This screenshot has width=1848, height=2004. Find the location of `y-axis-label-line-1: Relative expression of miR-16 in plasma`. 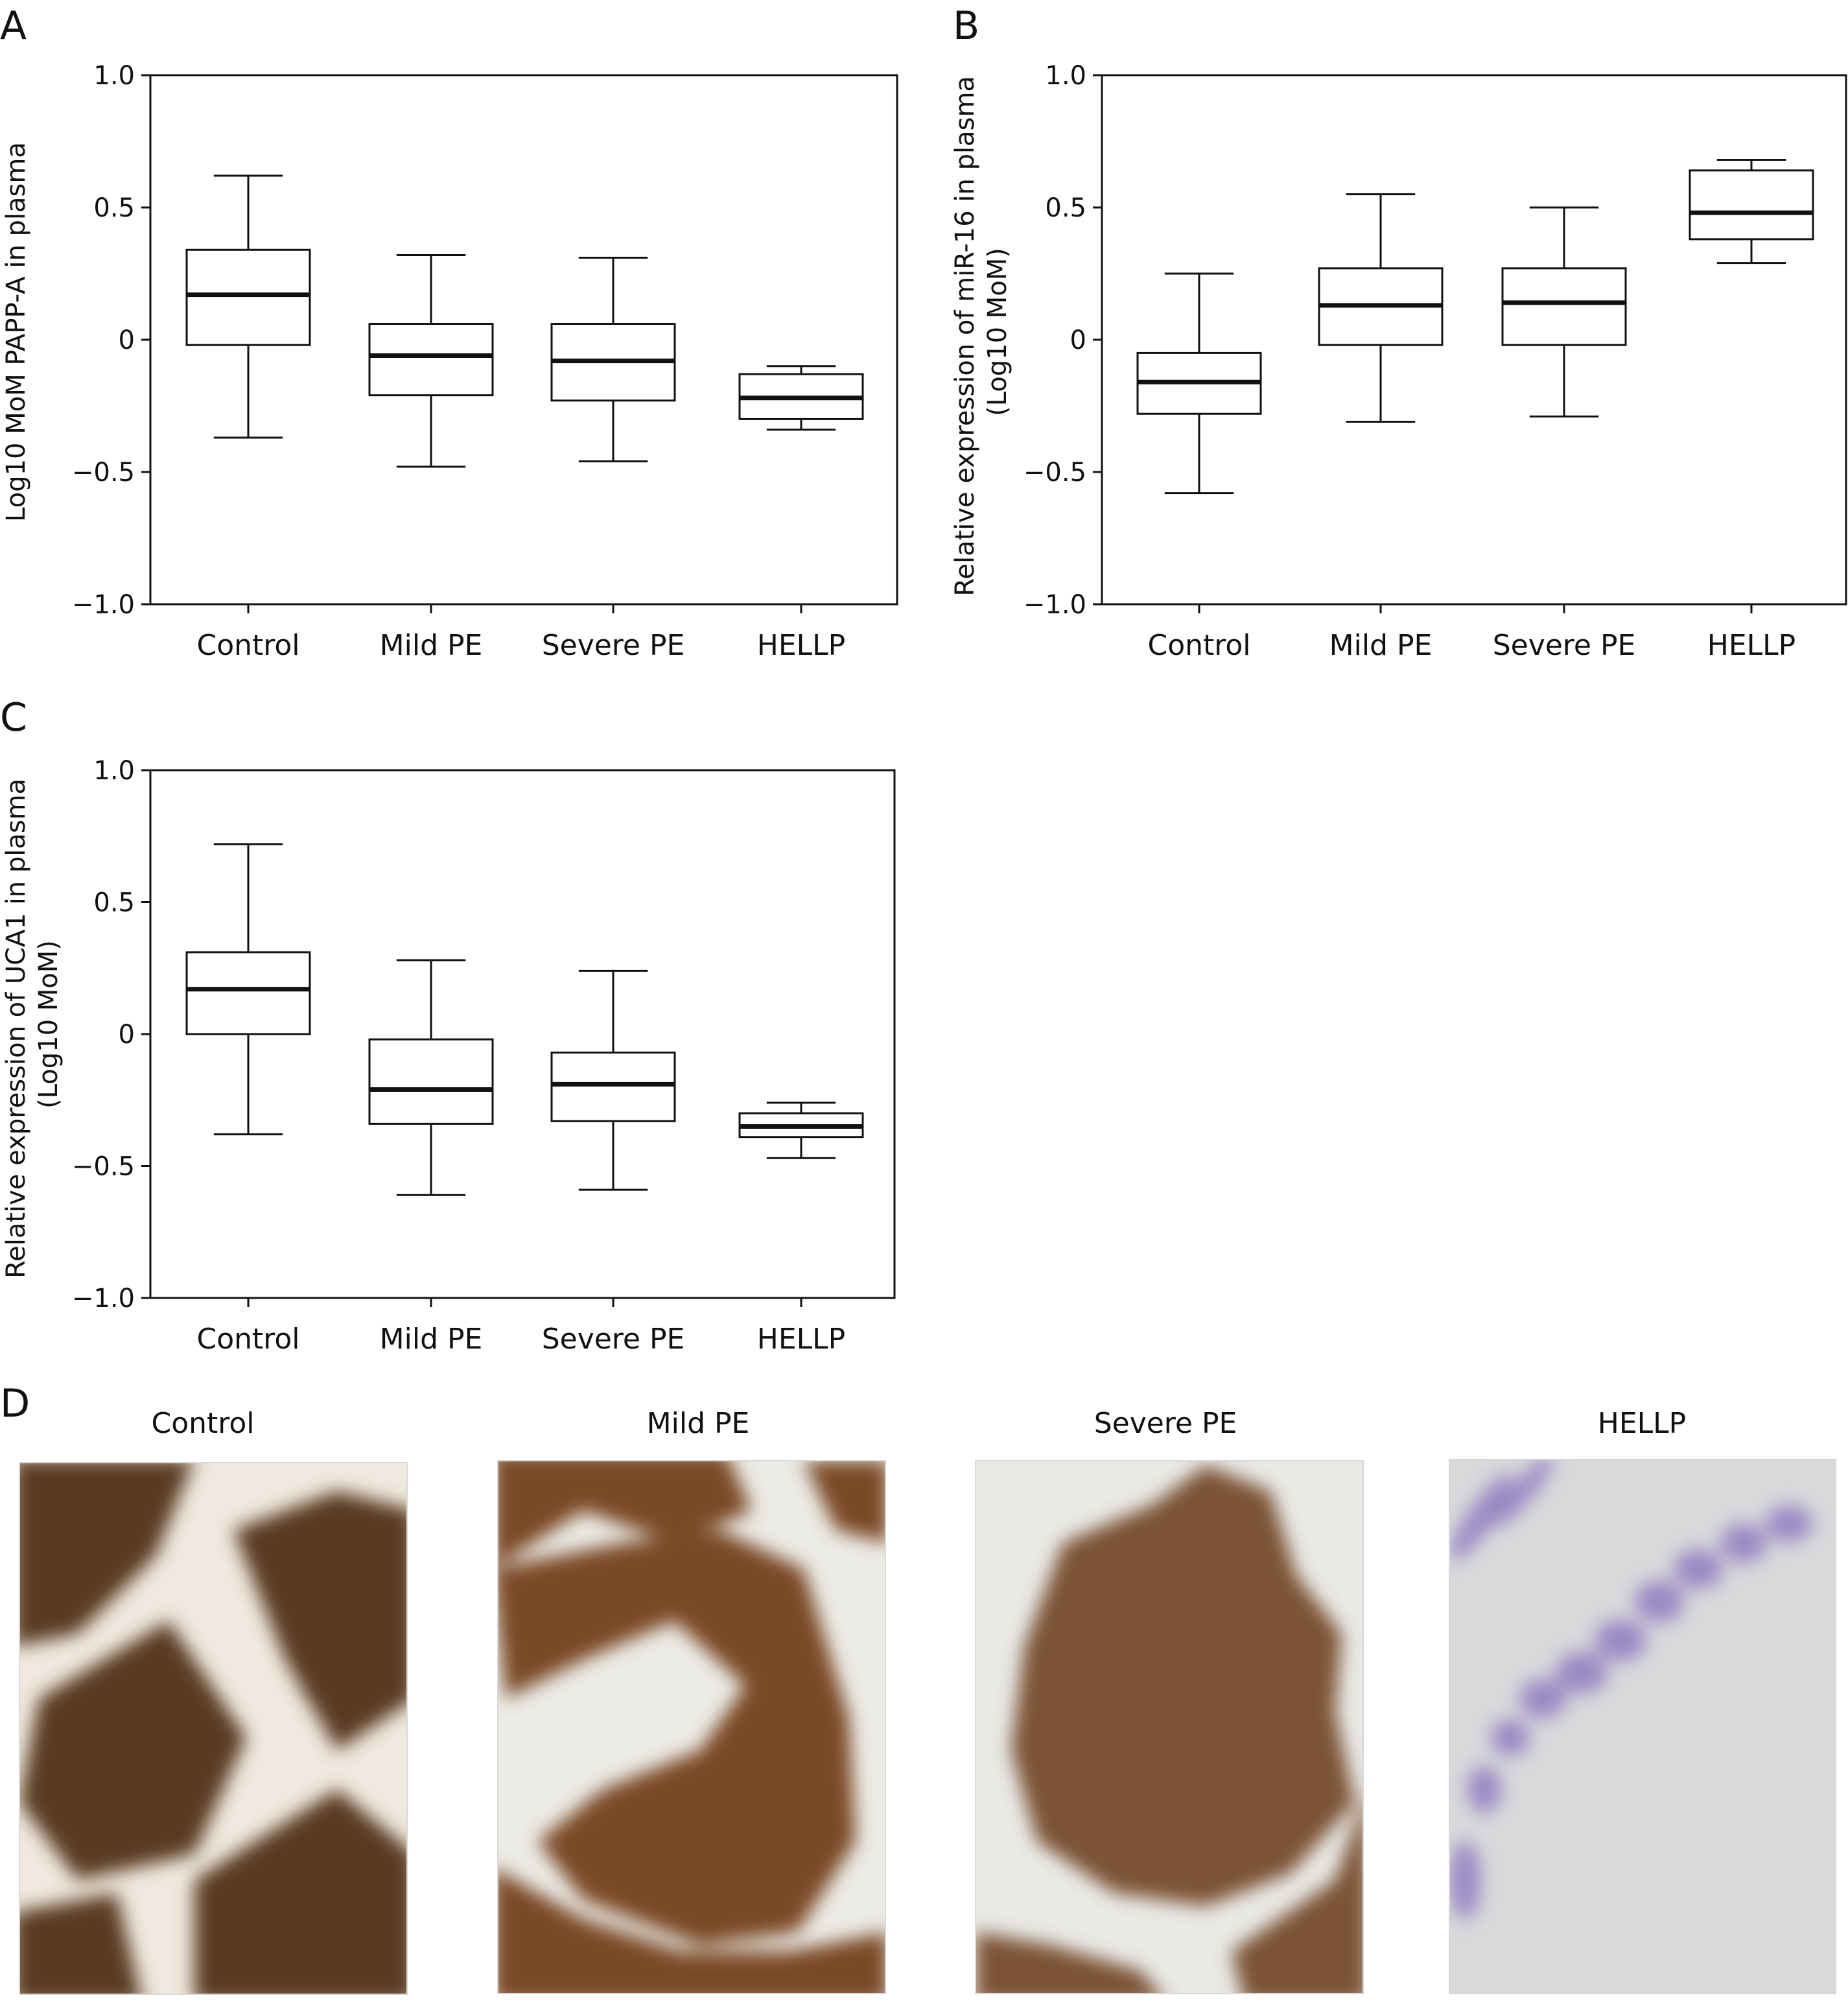

y-axis-label-line-1: Relative expression of miR-16 in plasma is located at coordinates (965, 336).